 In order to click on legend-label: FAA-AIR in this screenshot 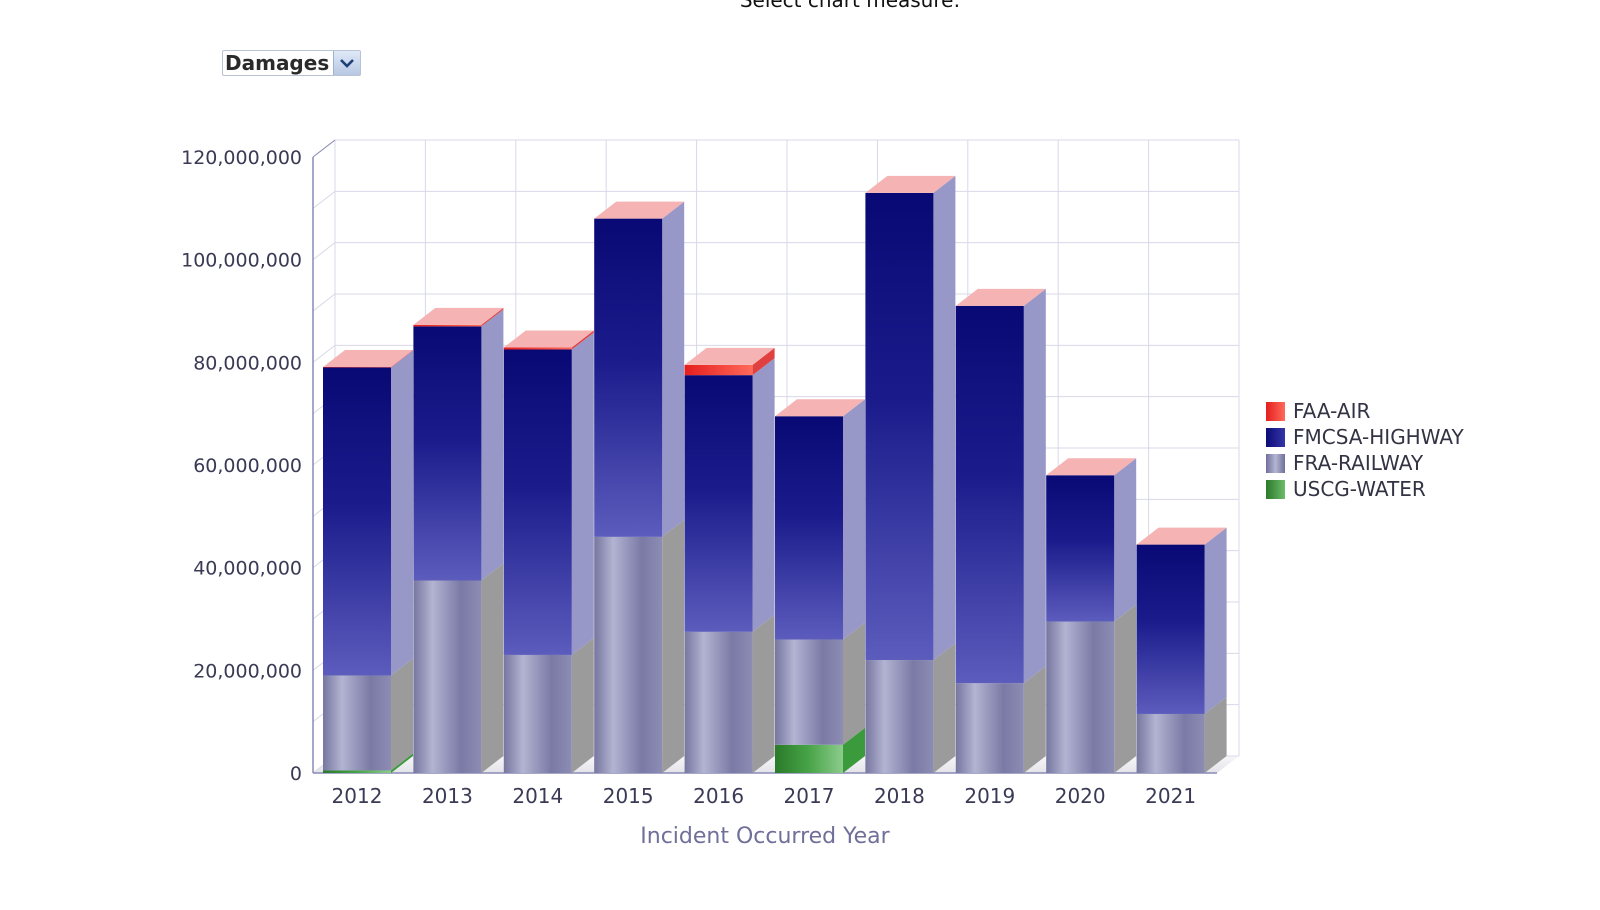, I will do `click(1332, 411)`.